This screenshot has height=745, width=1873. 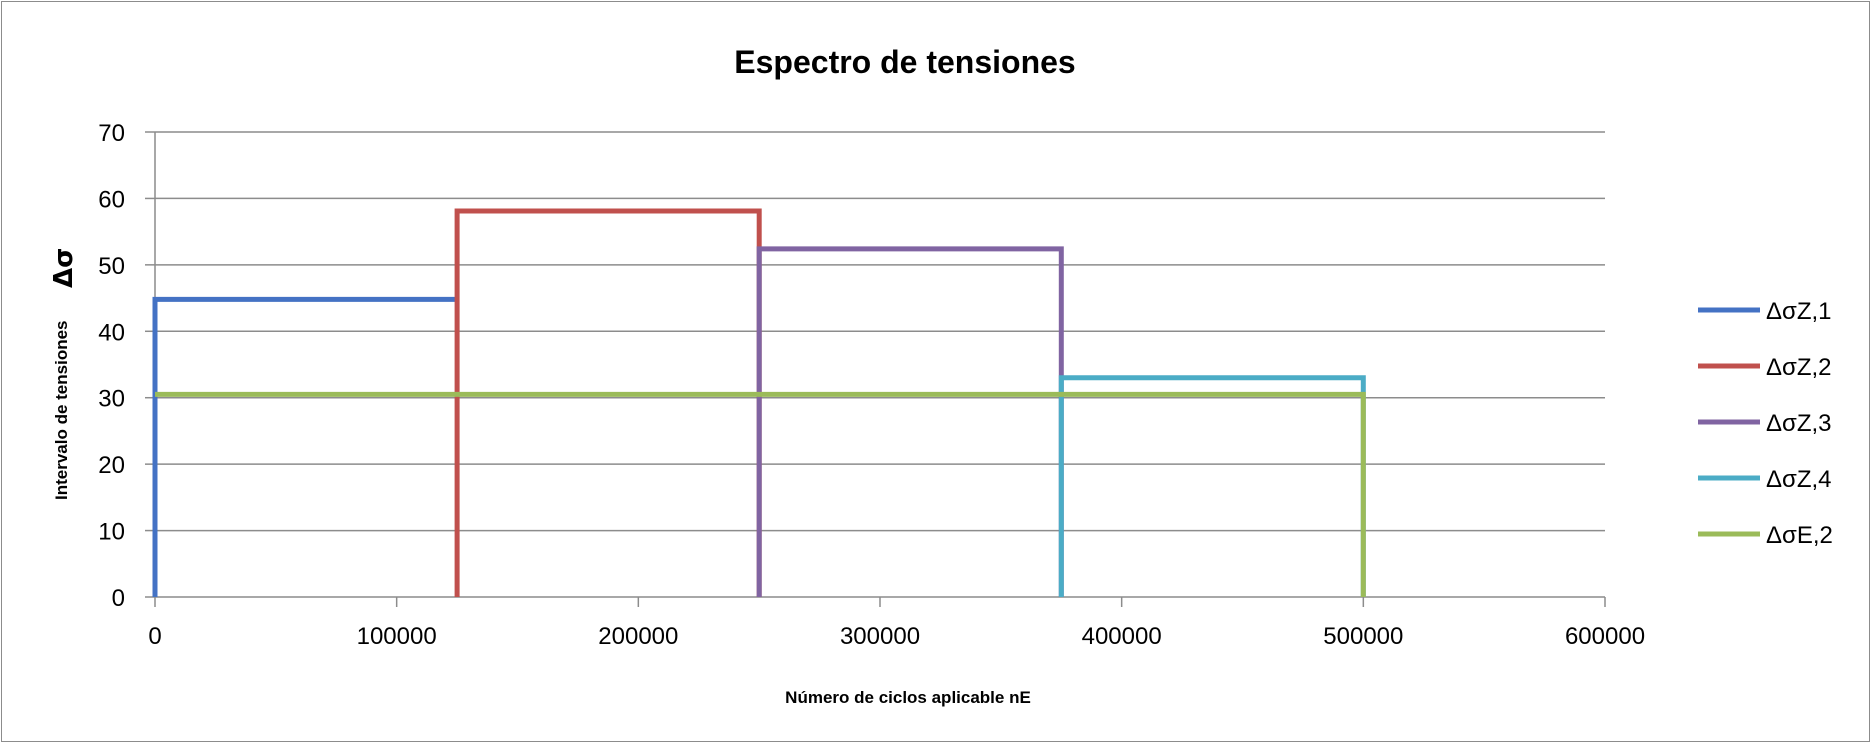 What do you see at coordinates (61, 411) in the screenshot?
I see `y-axis-label: Intervalo de tensiones` at bounding box center [61, 411].